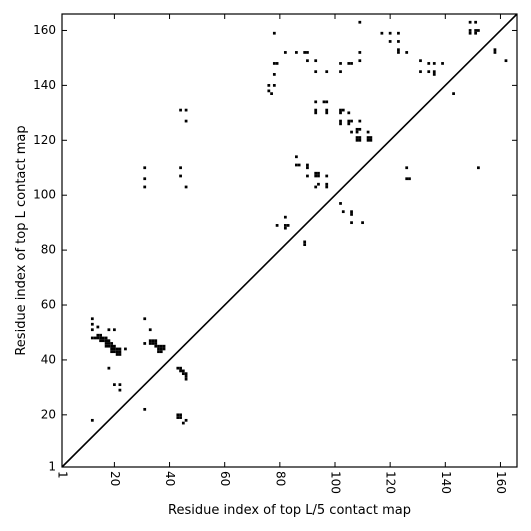 Image resolution: width=531 pixels, height=531 pixels. What do you see at coordinates (48, 359) in the screenshot?
I see `y-tick-label: 40` at bounding box center [48, 359].